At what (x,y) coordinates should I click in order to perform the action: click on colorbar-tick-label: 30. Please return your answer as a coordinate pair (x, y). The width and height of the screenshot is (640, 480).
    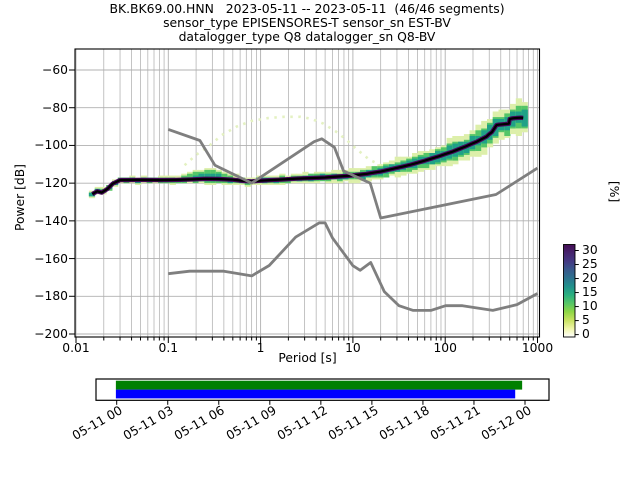
    Looking at the image, I should click on (590, 250).